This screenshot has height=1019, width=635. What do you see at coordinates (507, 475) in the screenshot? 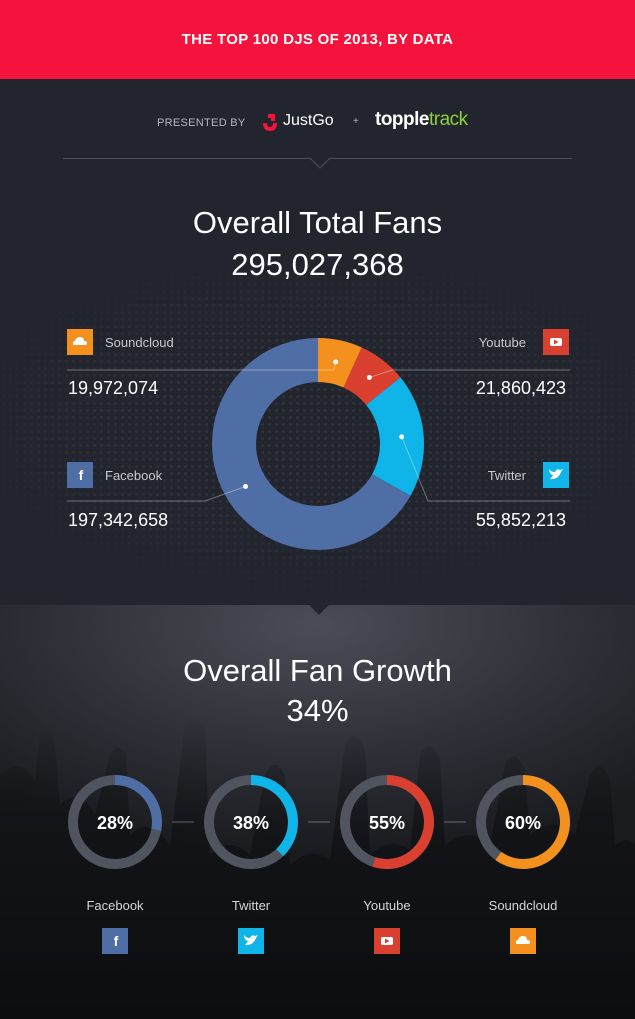
I see `slice-name-twitter: Twitter` at bounding box center [507, 475].